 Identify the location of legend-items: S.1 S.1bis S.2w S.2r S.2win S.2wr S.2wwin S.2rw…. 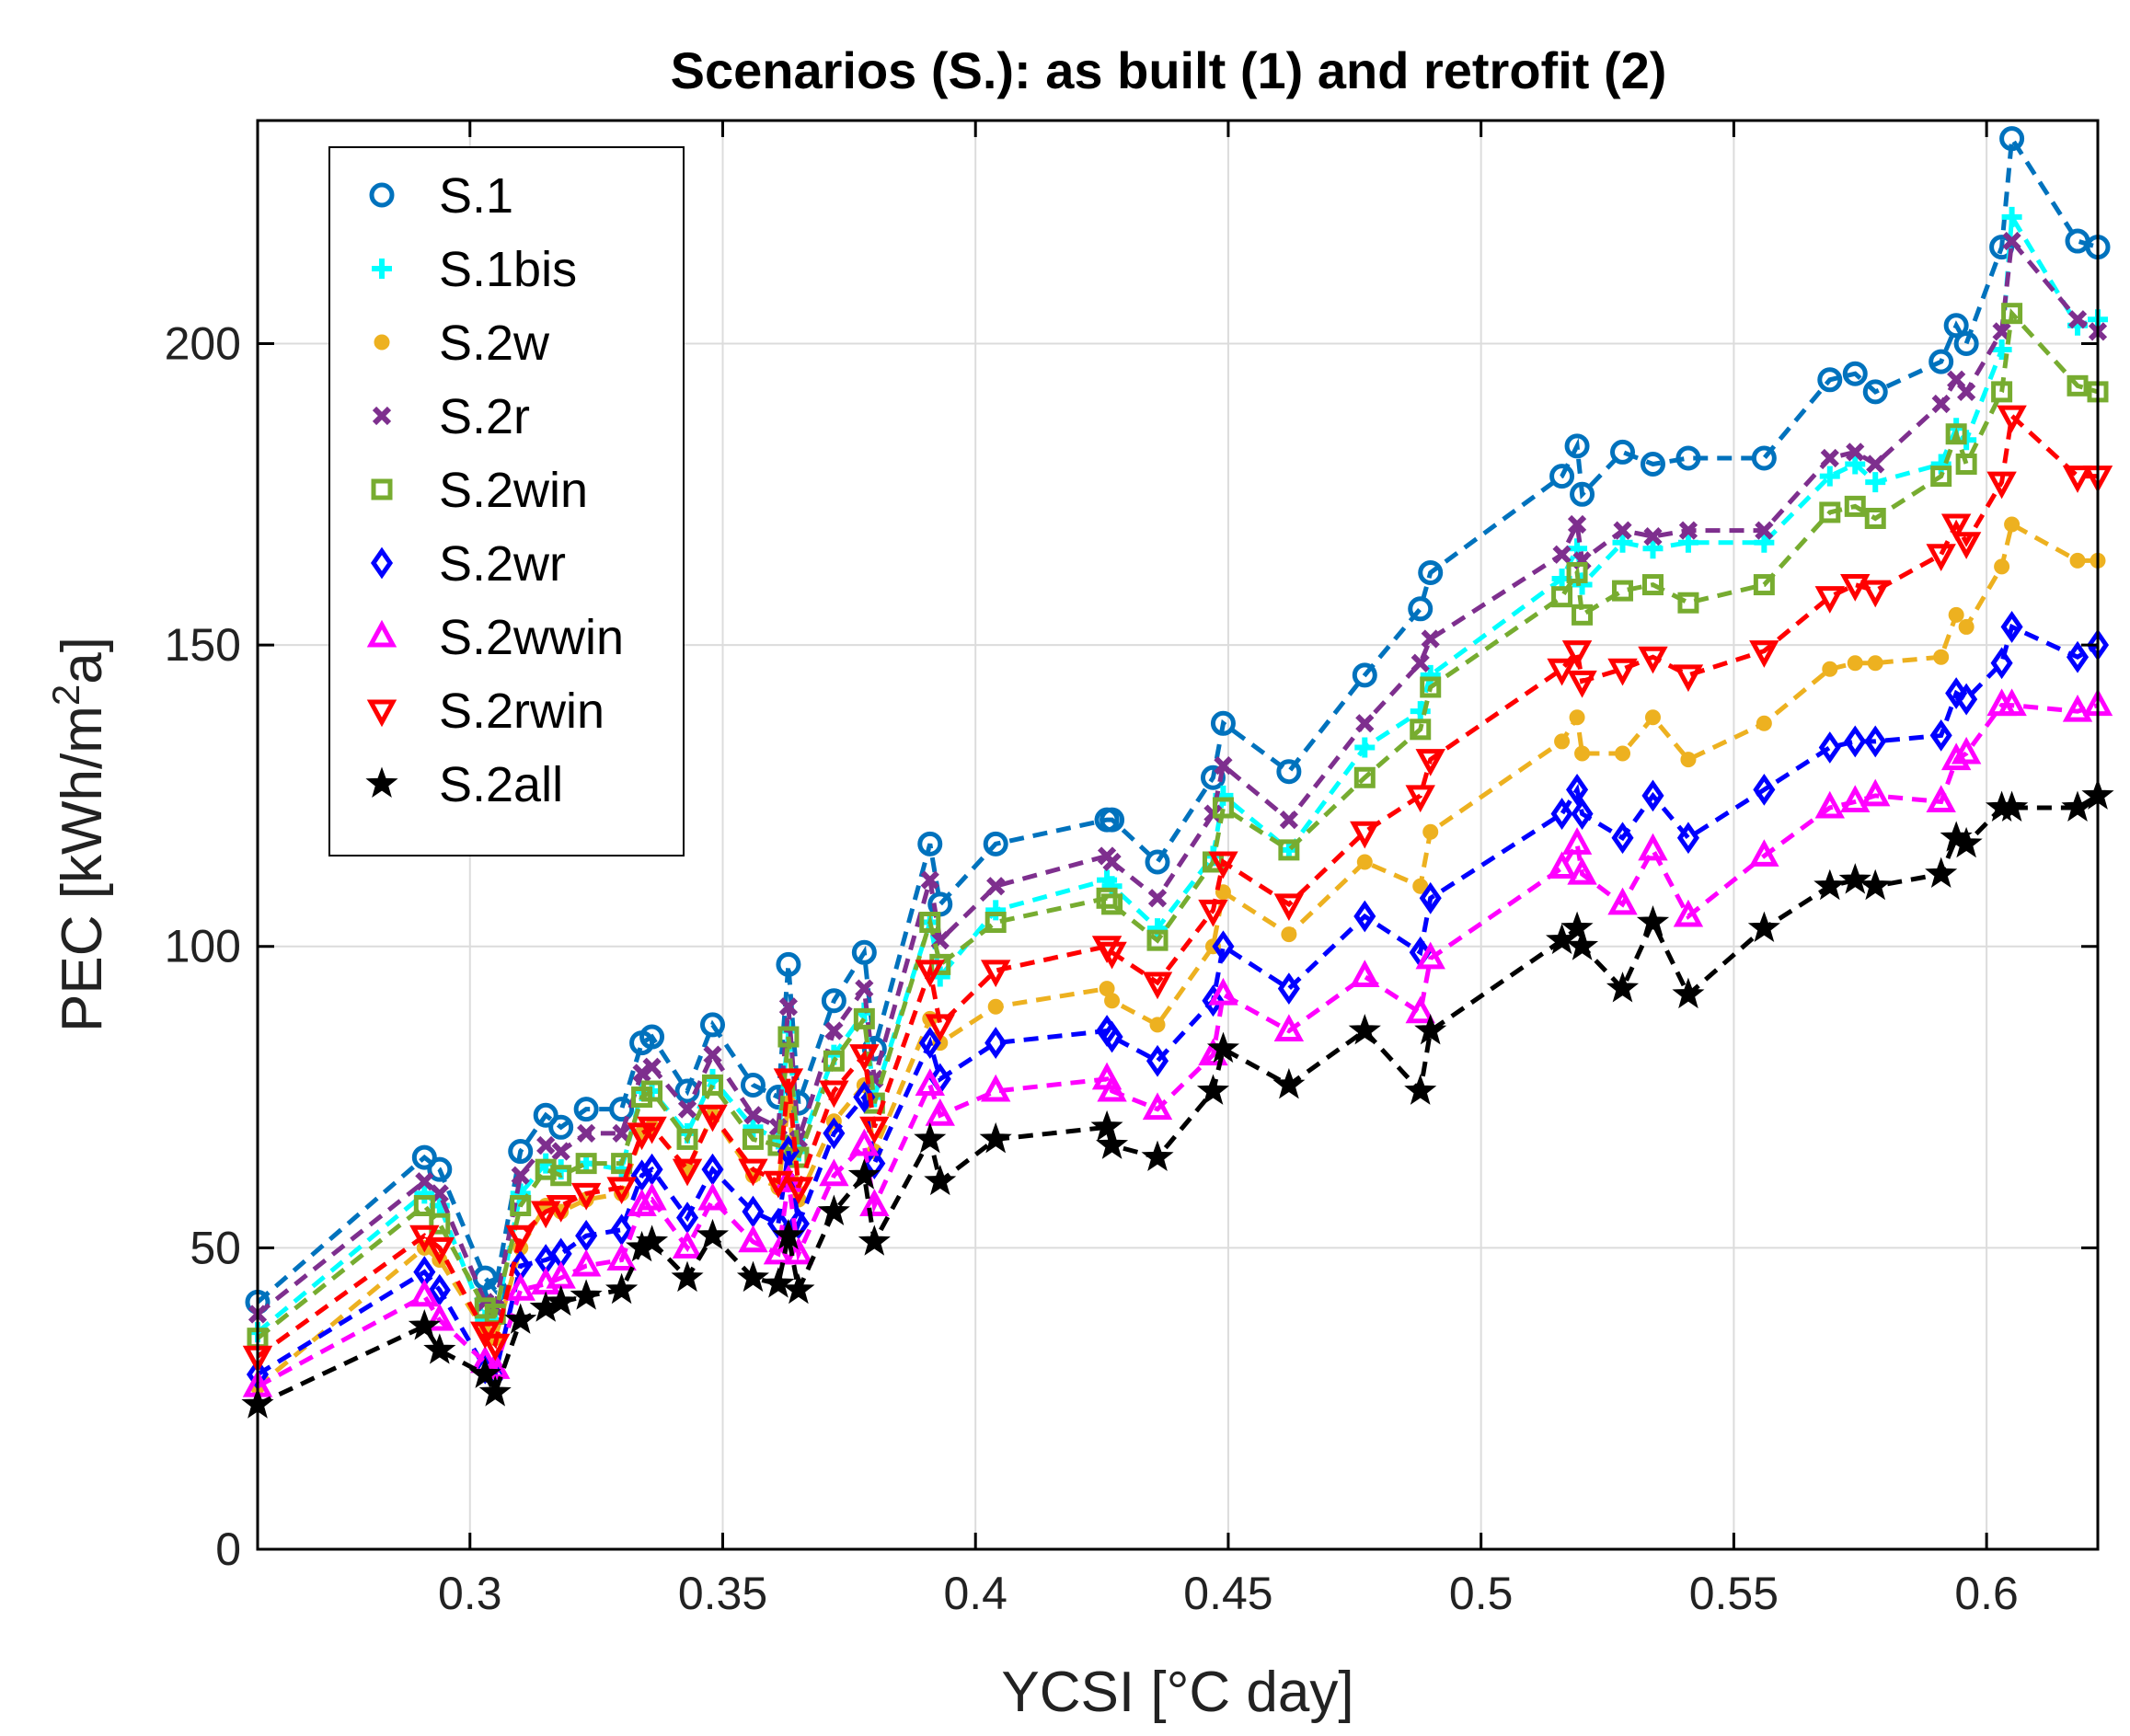
(495, 490).